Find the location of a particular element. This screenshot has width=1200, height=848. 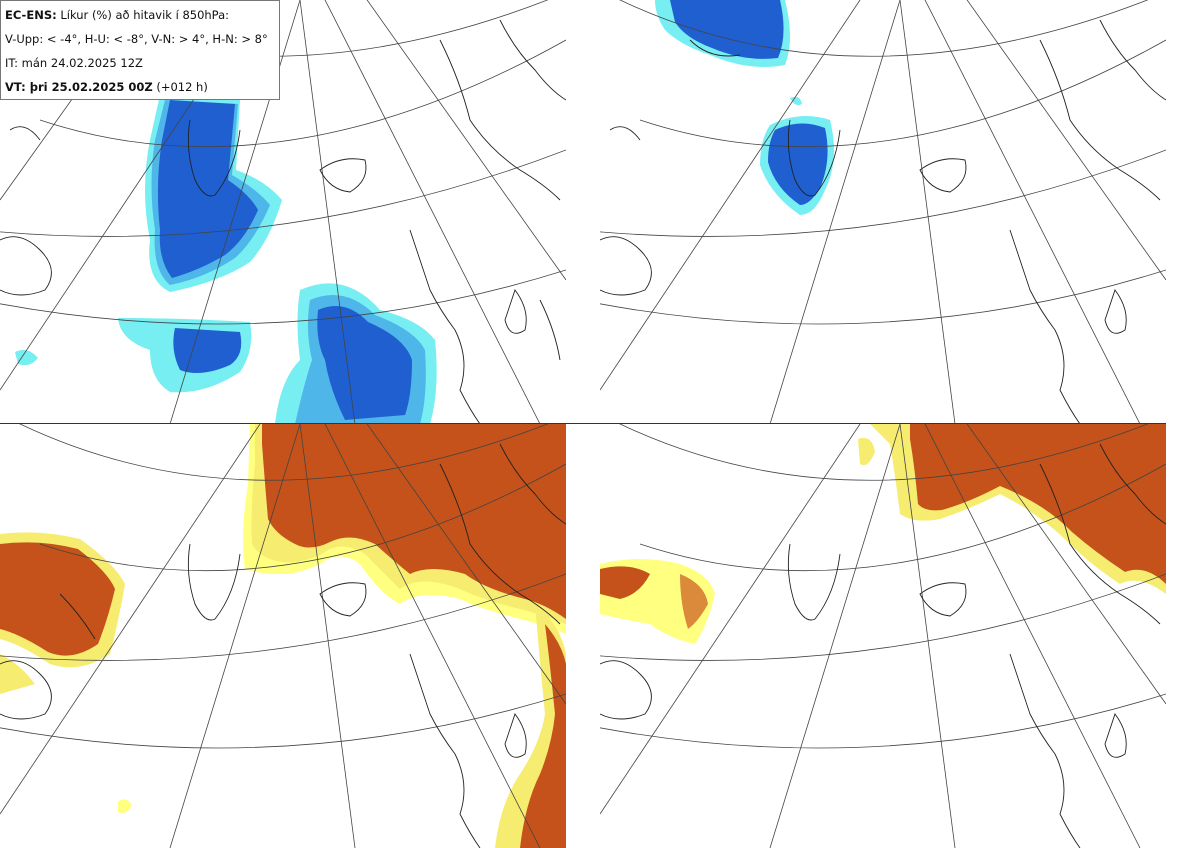

legend-lead-time: (+012 h) is located at coordinates (180, 87).